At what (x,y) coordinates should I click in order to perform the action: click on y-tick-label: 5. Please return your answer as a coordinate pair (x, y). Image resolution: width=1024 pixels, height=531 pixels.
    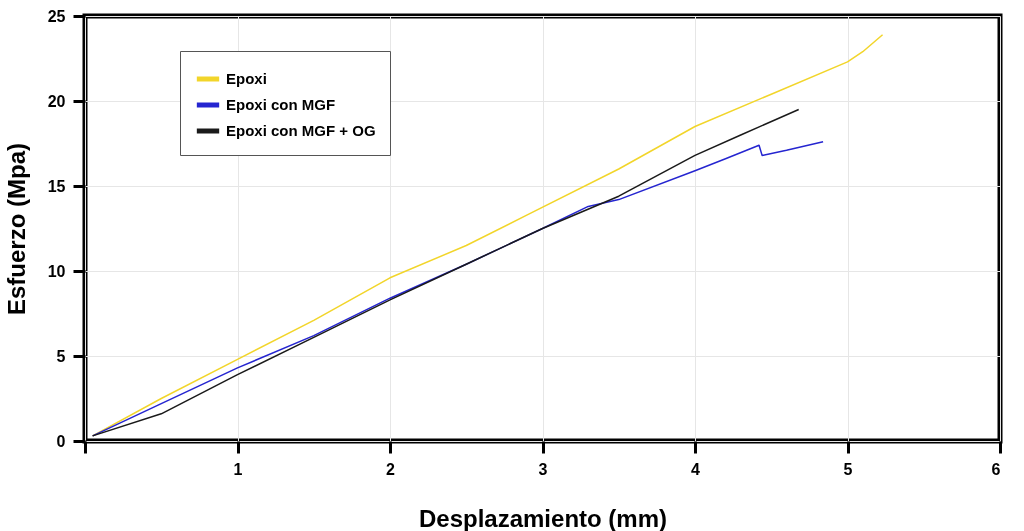
    Looking at the image, I should click on (61, 356).